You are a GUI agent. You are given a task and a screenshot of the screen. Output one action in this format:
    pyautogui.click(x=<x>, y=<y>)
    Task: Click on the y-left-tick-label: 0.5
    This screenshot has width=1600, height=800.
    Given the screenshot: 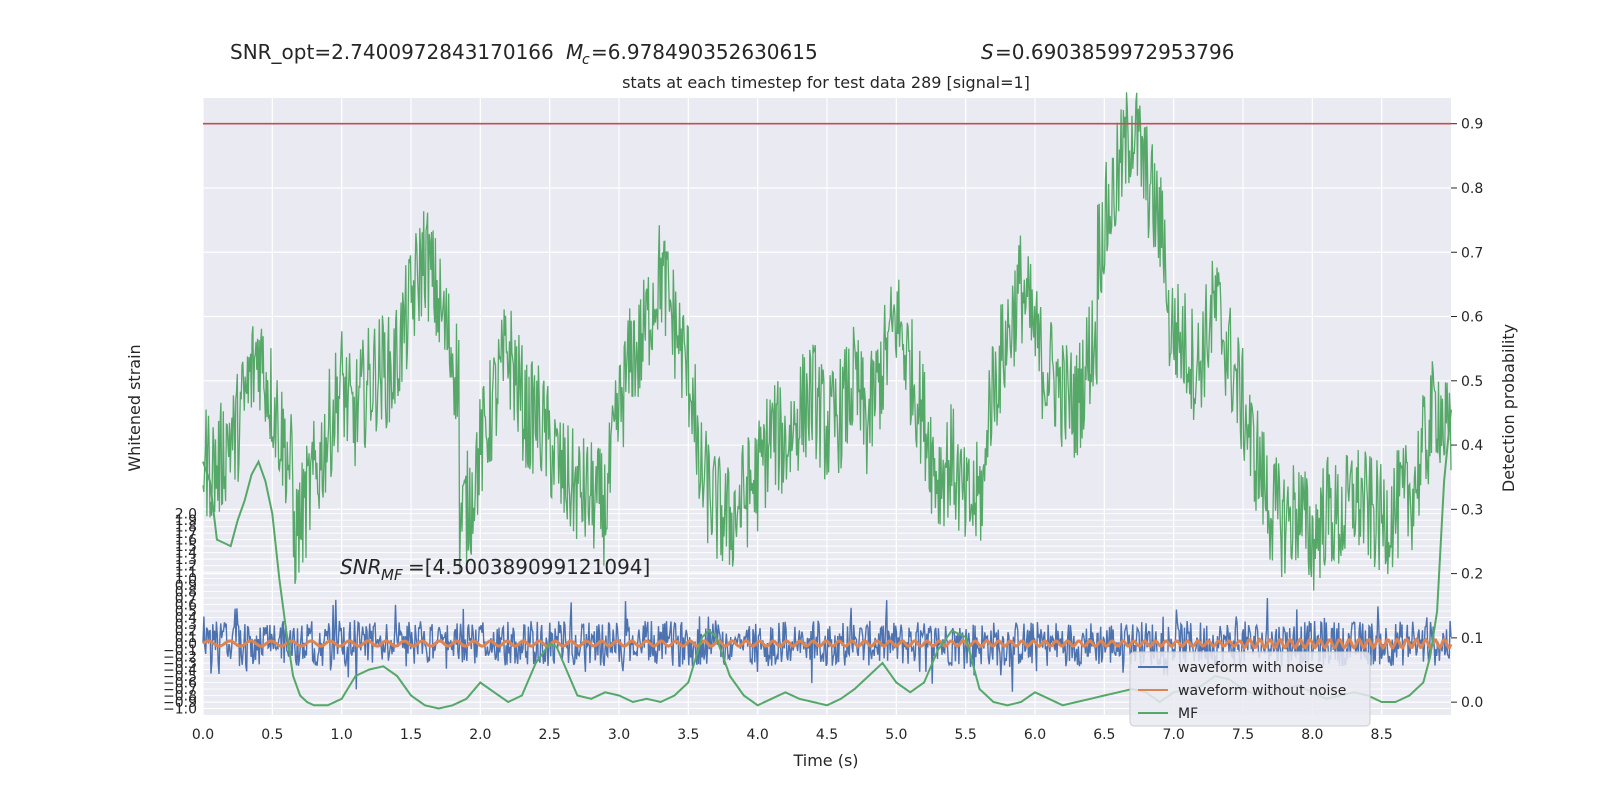 What is the action you would take?
    pyautogui.click(x=186, y=612)
    